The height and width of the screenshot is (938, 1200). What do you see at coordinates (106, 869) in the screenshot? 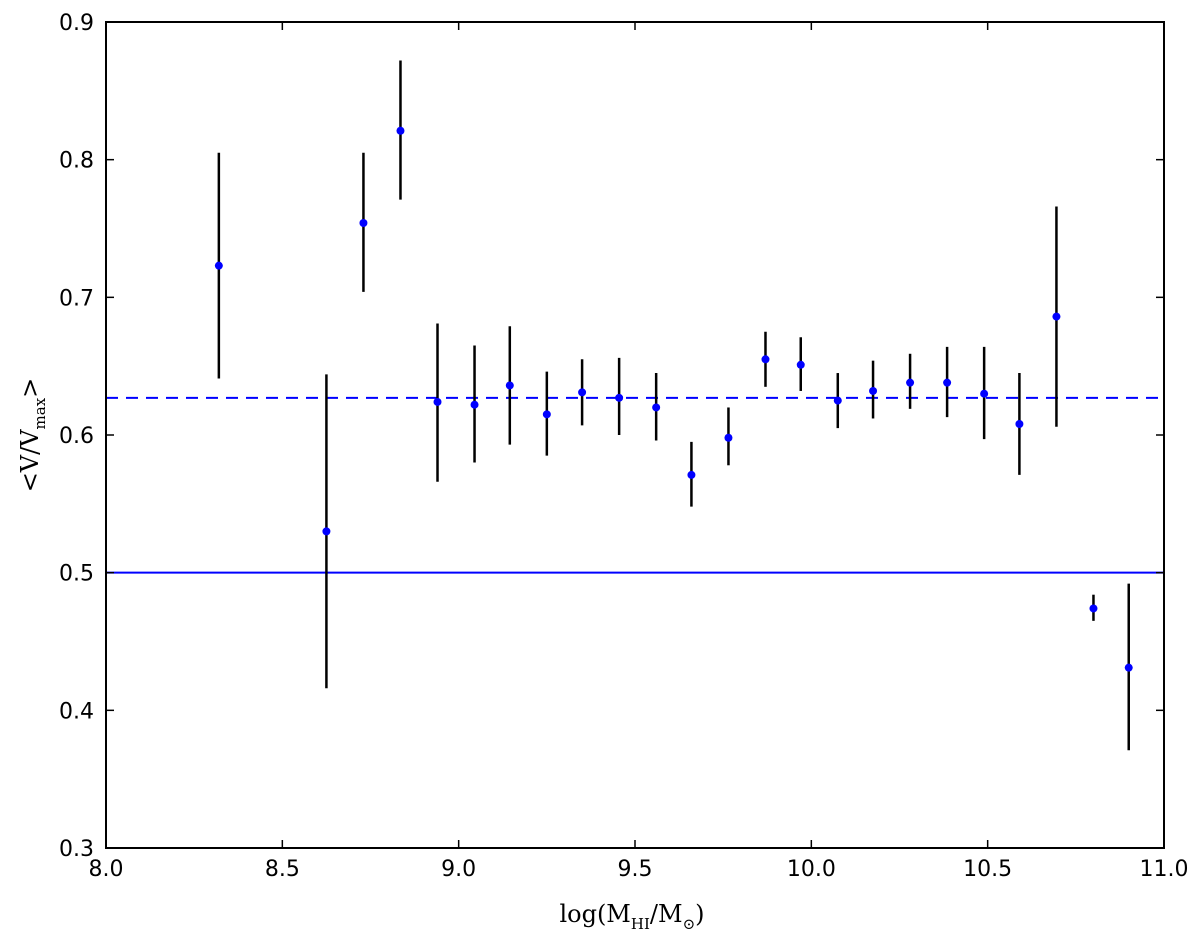
I see `x-tick-label: 8.0` at bounding box center [106, 869].